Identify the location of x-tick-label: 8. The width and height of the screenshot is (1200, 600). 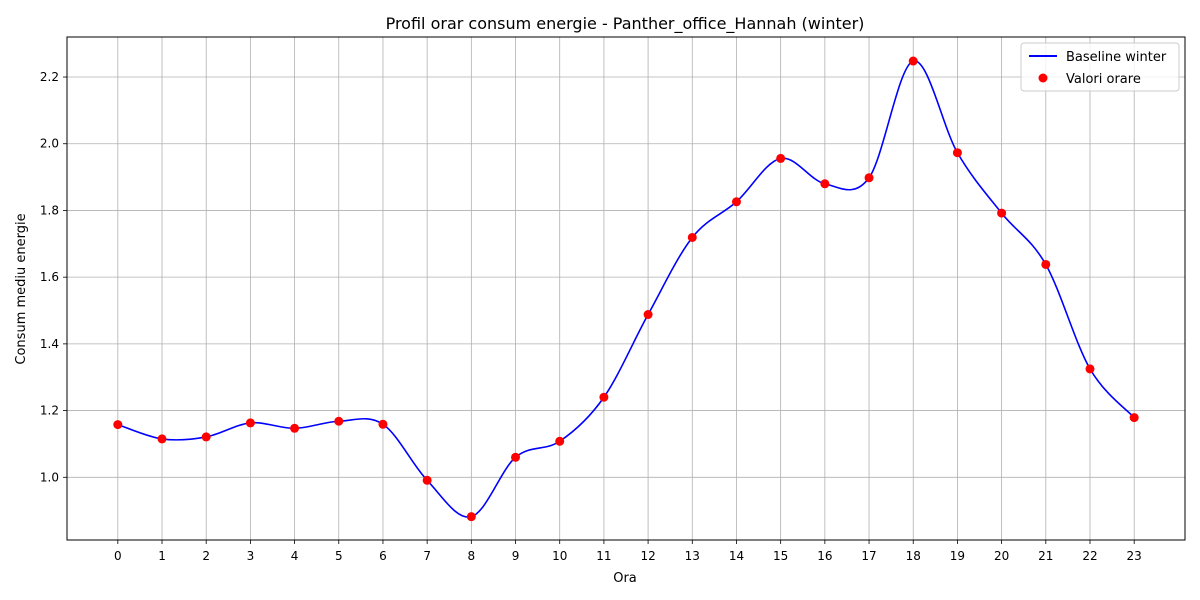
(472, 556).